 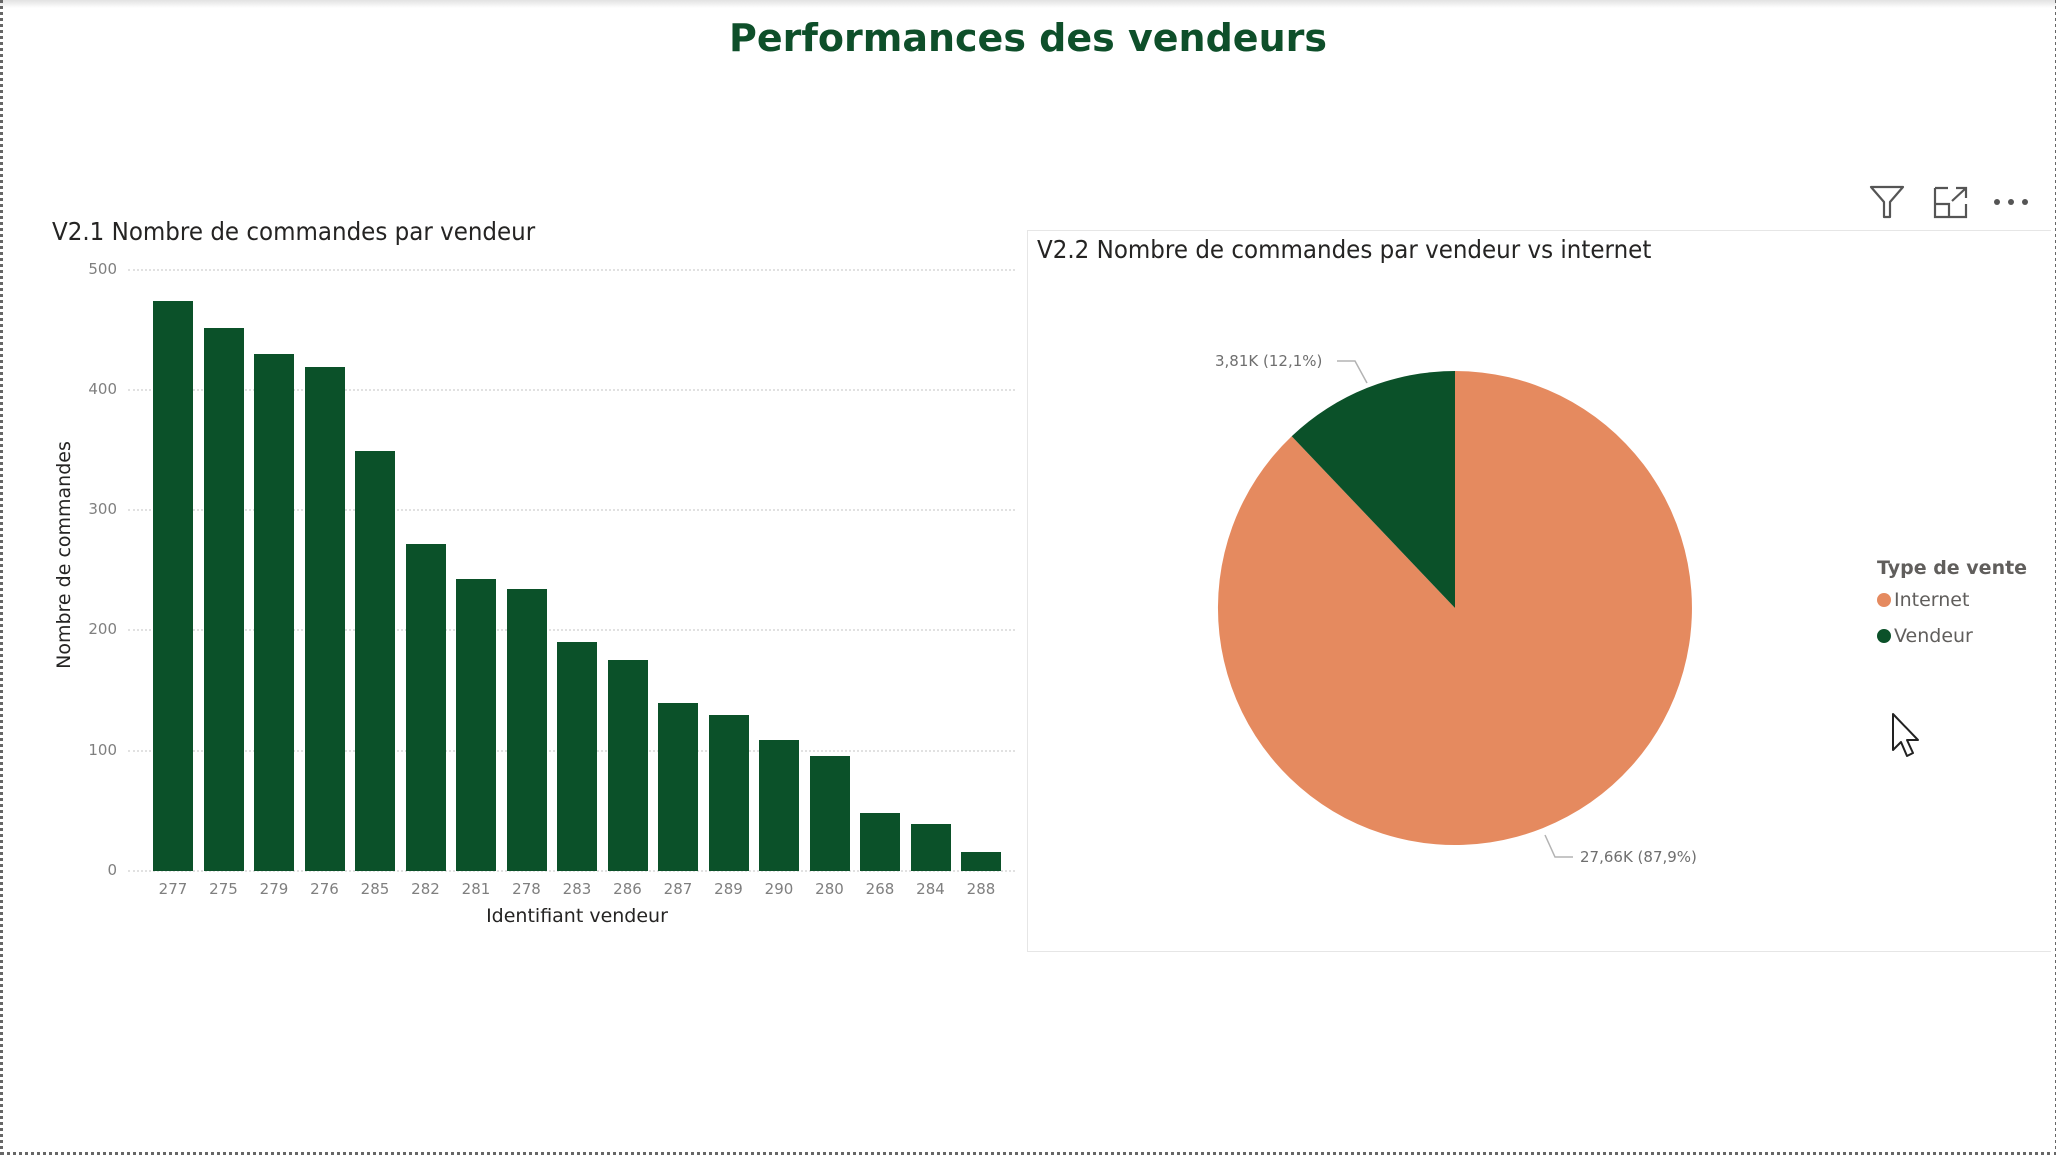 I want to click on pie-slice-internet, so click(x=1454, y=608).